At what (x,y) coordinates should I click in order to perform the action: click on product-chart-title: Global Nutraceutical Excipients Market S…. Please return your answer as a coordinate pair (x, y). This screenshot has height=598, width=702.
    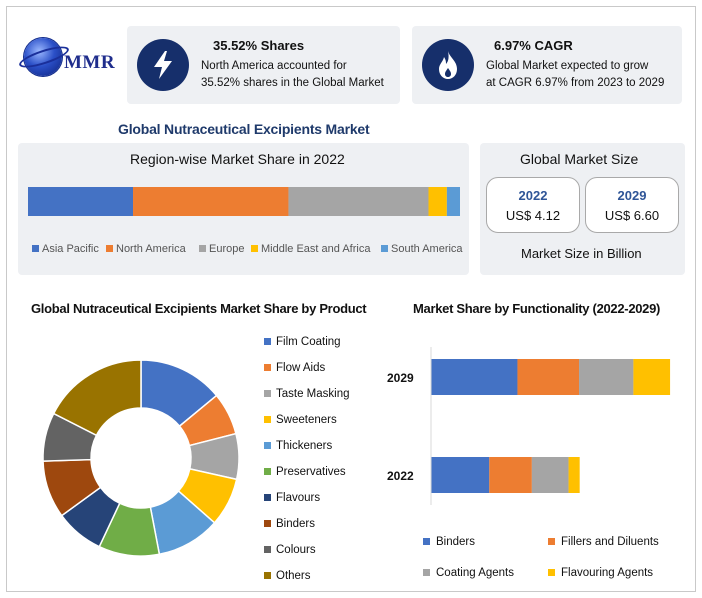
    Looking at the image, I should click on (199, 308).